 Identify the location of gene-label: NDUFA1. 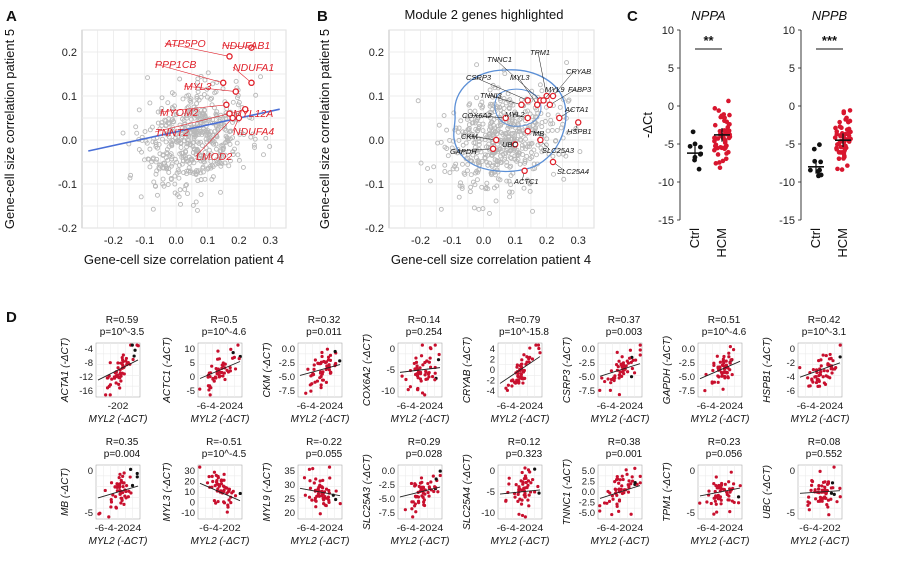
(253, 68).